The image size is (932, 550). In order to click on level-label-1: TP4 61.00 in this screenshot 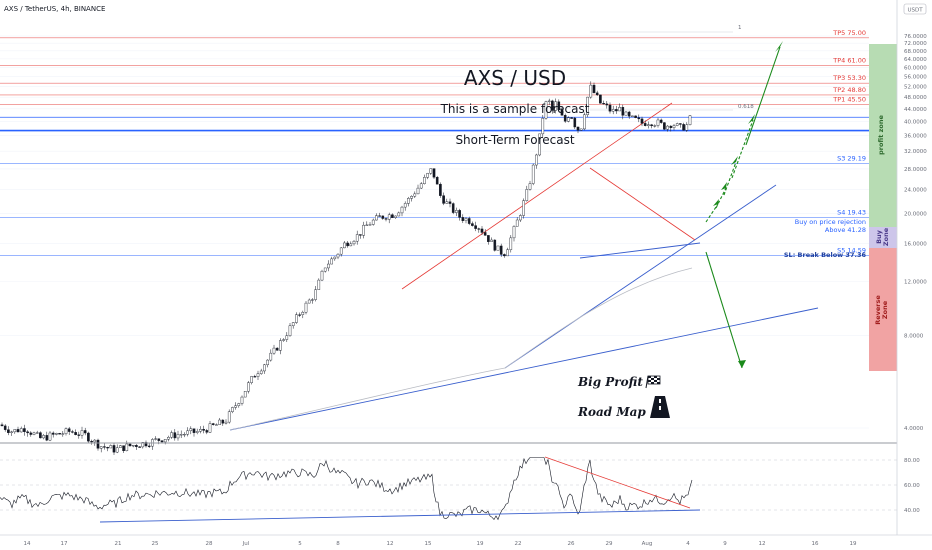, I will do `click(849, 60)`.